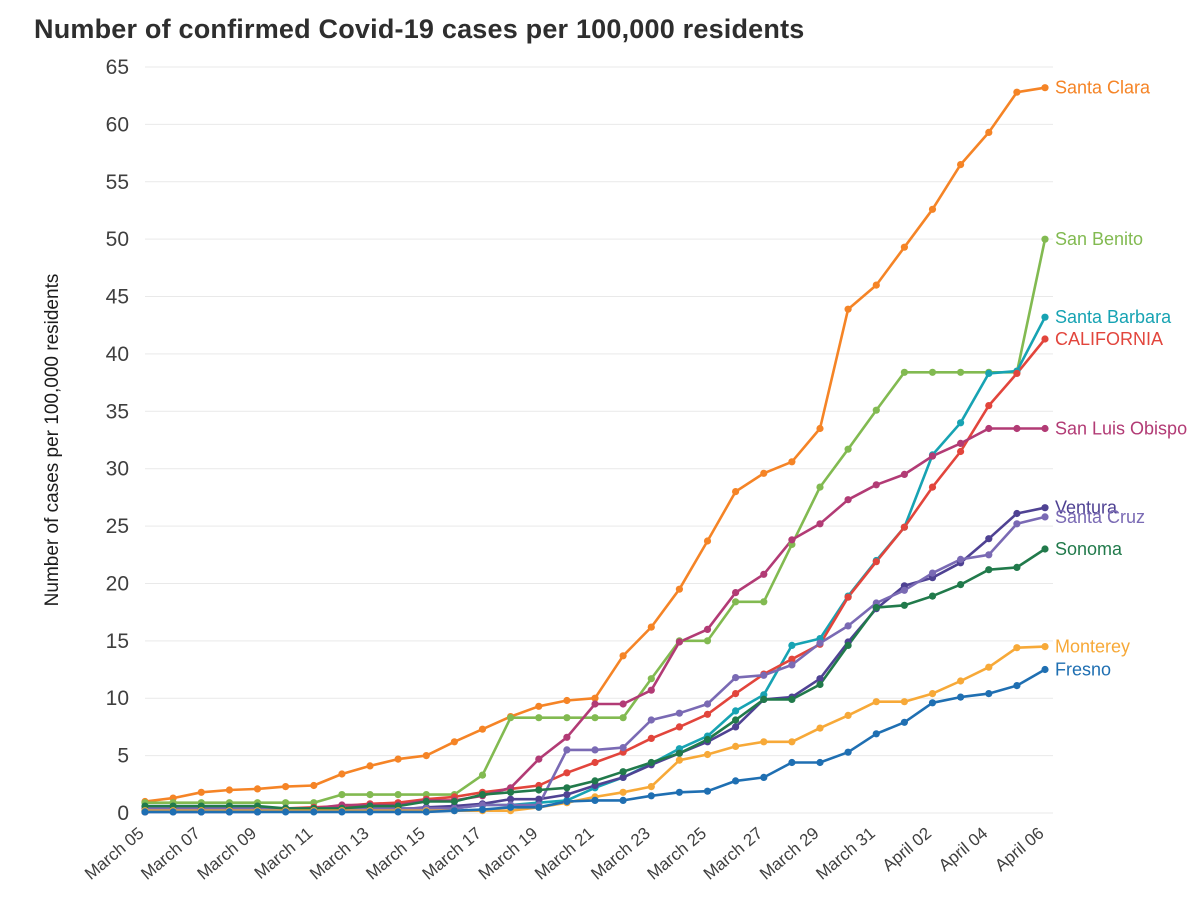 The image size is (1200, 914). What do you see at coordinates (117, 440) in the screenshot?
I see `y-axis-tick-labels: 0 5 10 15 20 25 30 35 40 45 50 55 60 65` at bounding box center [117, 440].